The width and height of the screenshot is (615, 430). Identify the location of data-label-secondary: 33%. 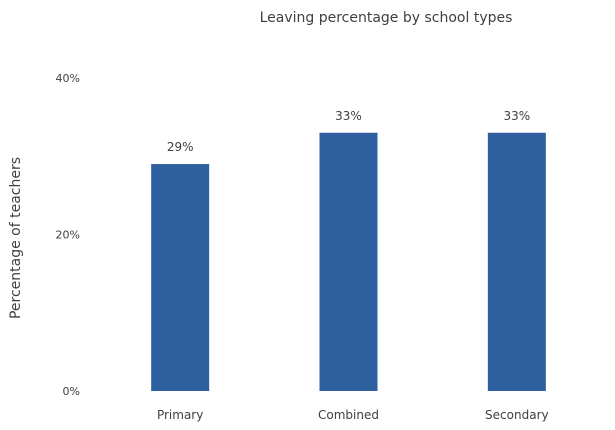
(516, 116).